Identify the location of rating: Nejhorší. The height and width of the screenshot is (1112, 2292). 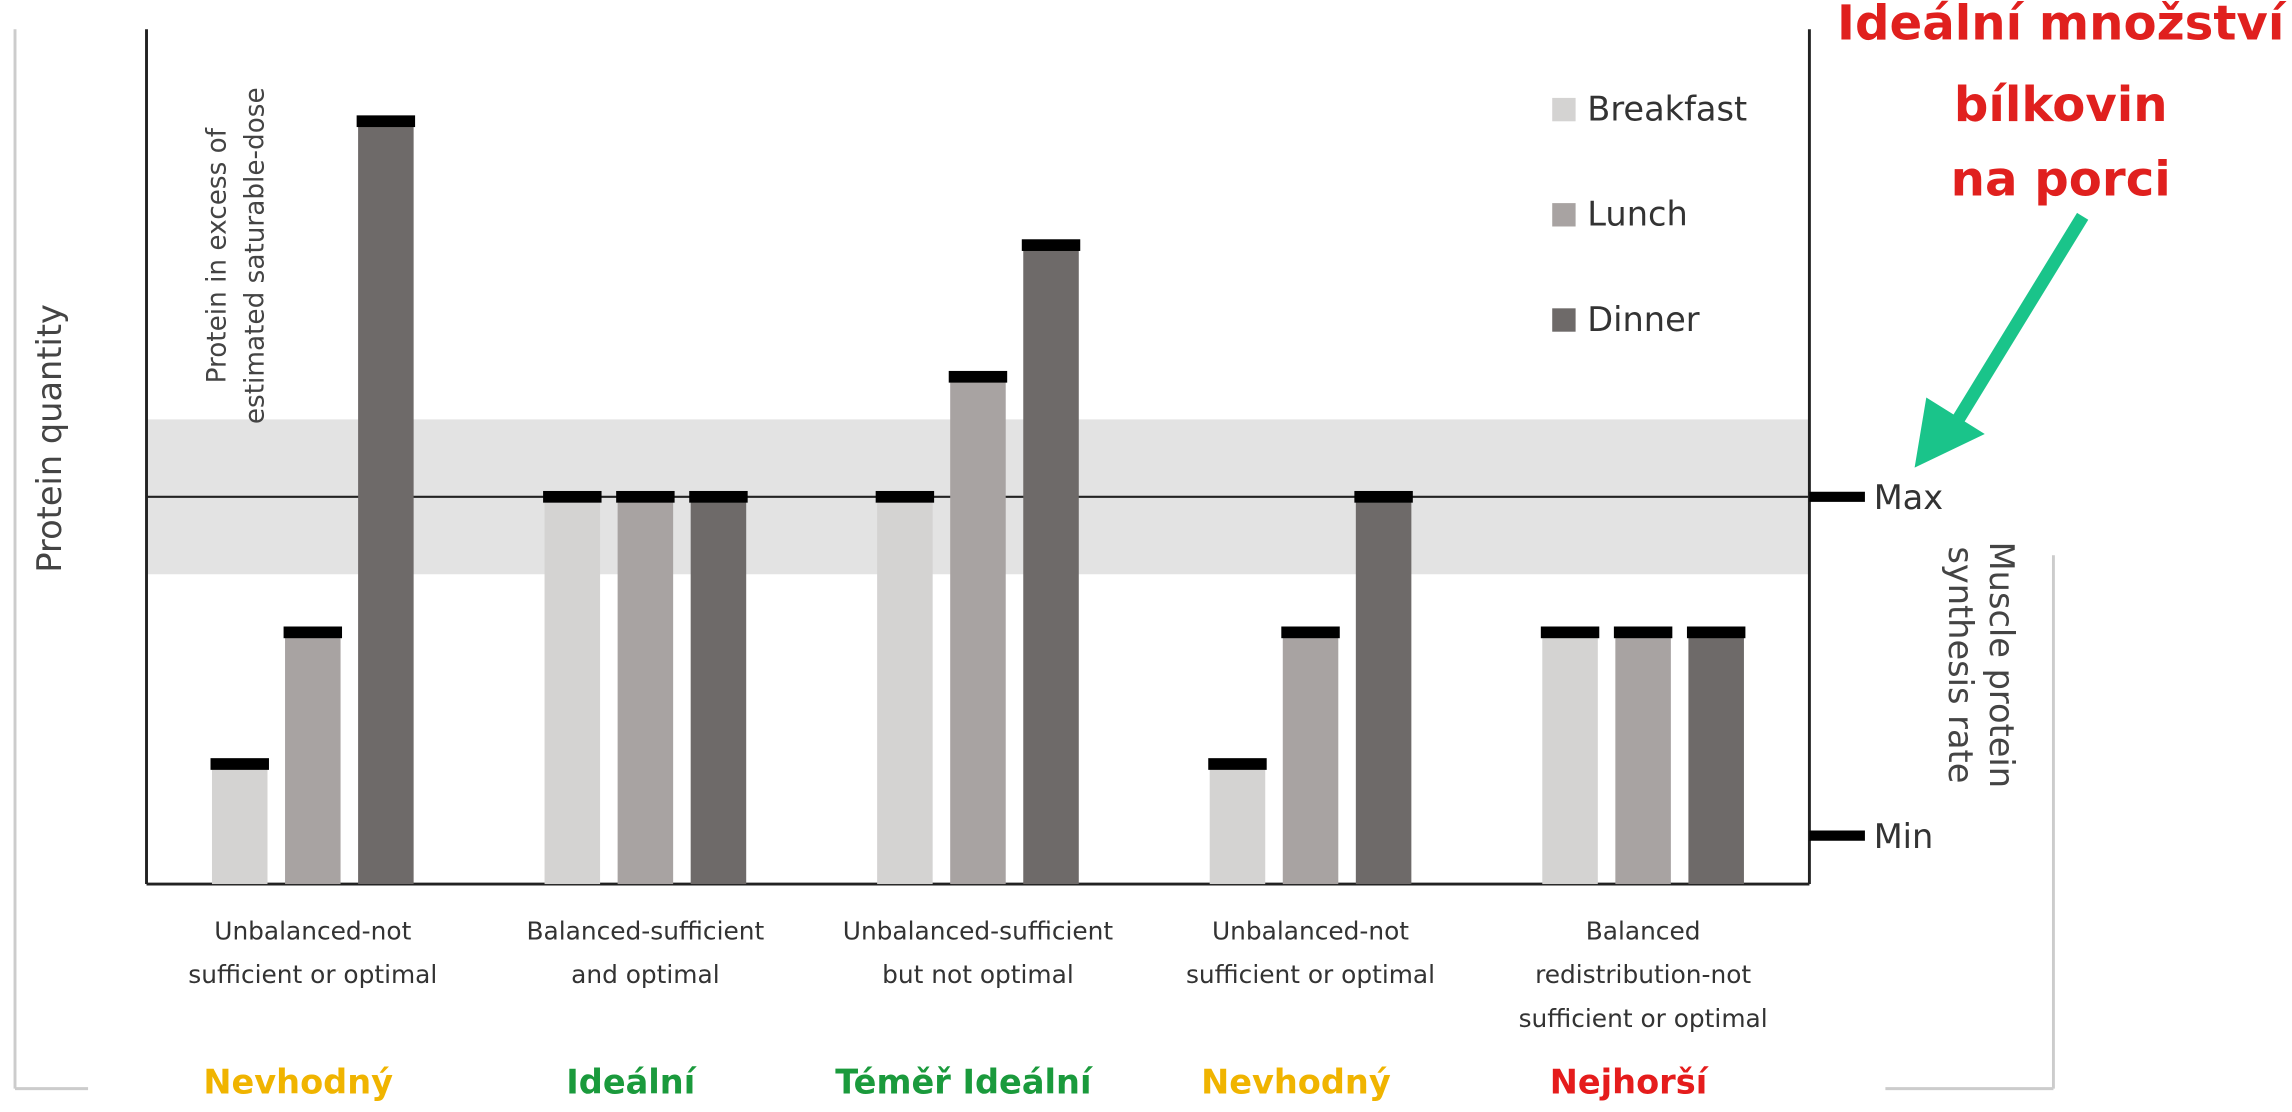
(1629, 1082).